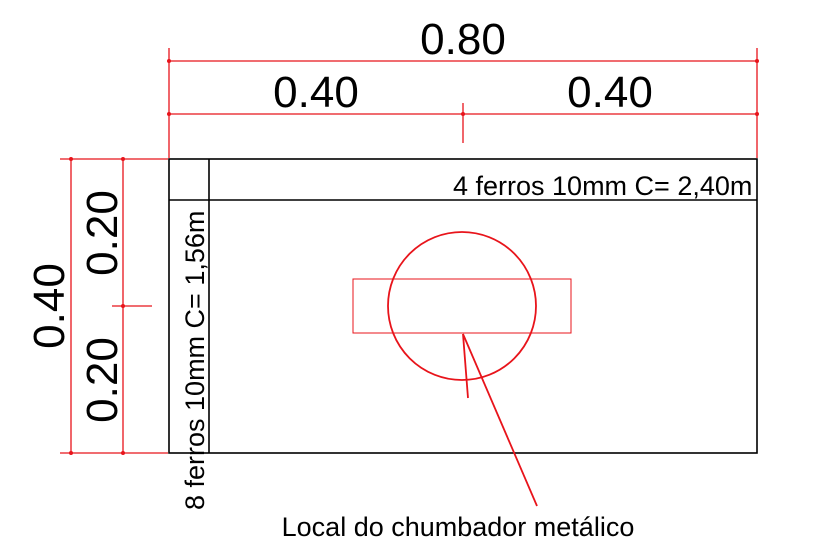 The image size is (823, 544). Describe the element at coordinates (102, 380) in the screenshot. I see `dim-lower-height: 0.20` at that location.